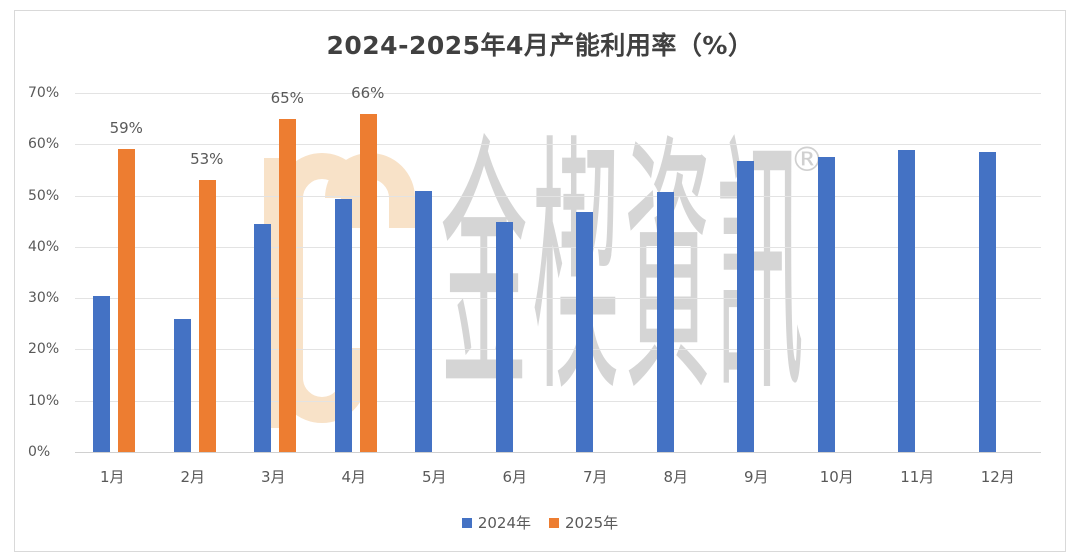 Image resolution: width=1080 pixels, height=559 pixels. I want to click on y-tick-label: 10%, so click(44, 400).